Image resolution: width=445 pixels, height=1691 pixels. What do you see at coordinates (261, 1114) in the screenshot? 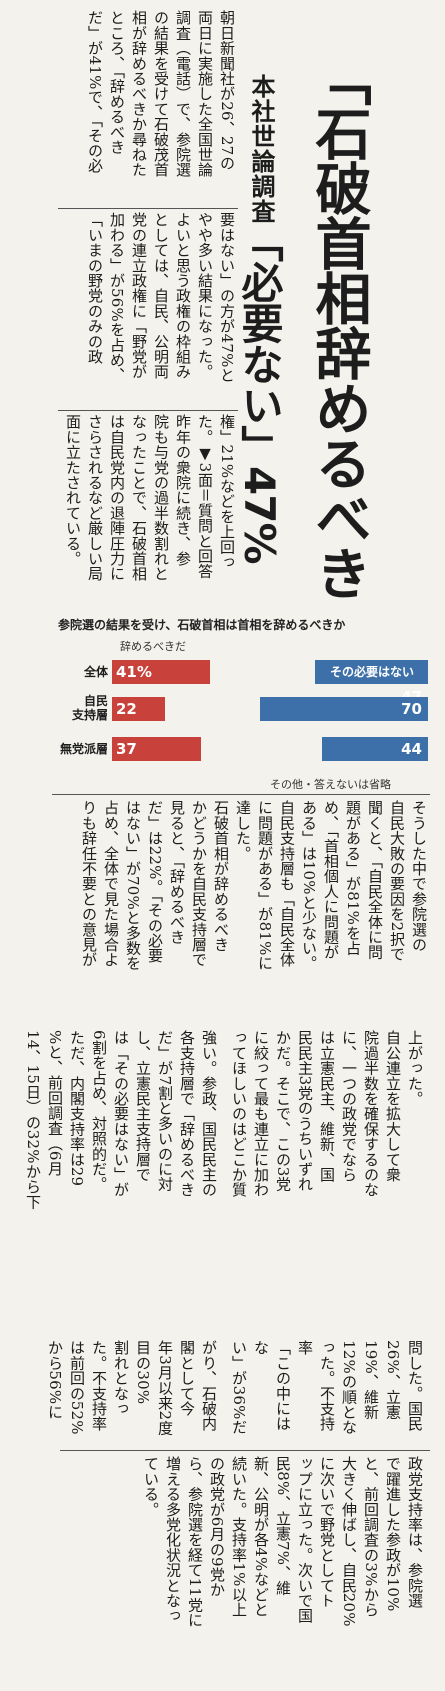
I see `body-line: に絞って最も連立に加わ` at bounding box center [261, 1114].